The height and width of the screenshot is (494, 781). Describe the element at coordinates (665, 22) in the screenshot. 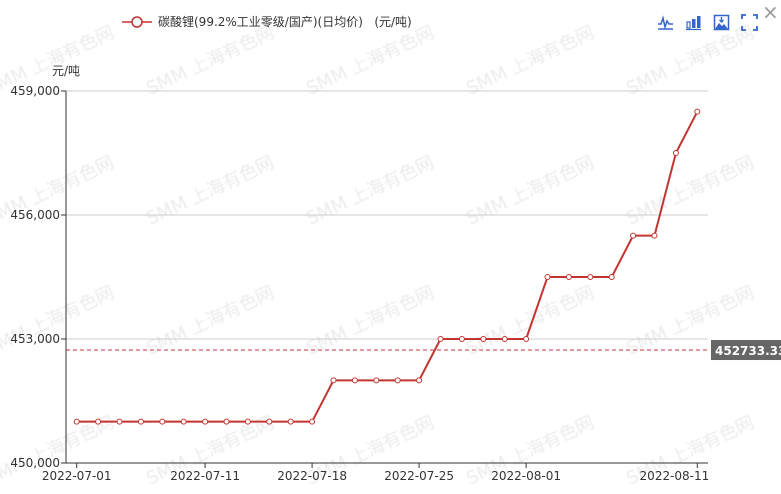

I see `line-chart-icon` at that location.